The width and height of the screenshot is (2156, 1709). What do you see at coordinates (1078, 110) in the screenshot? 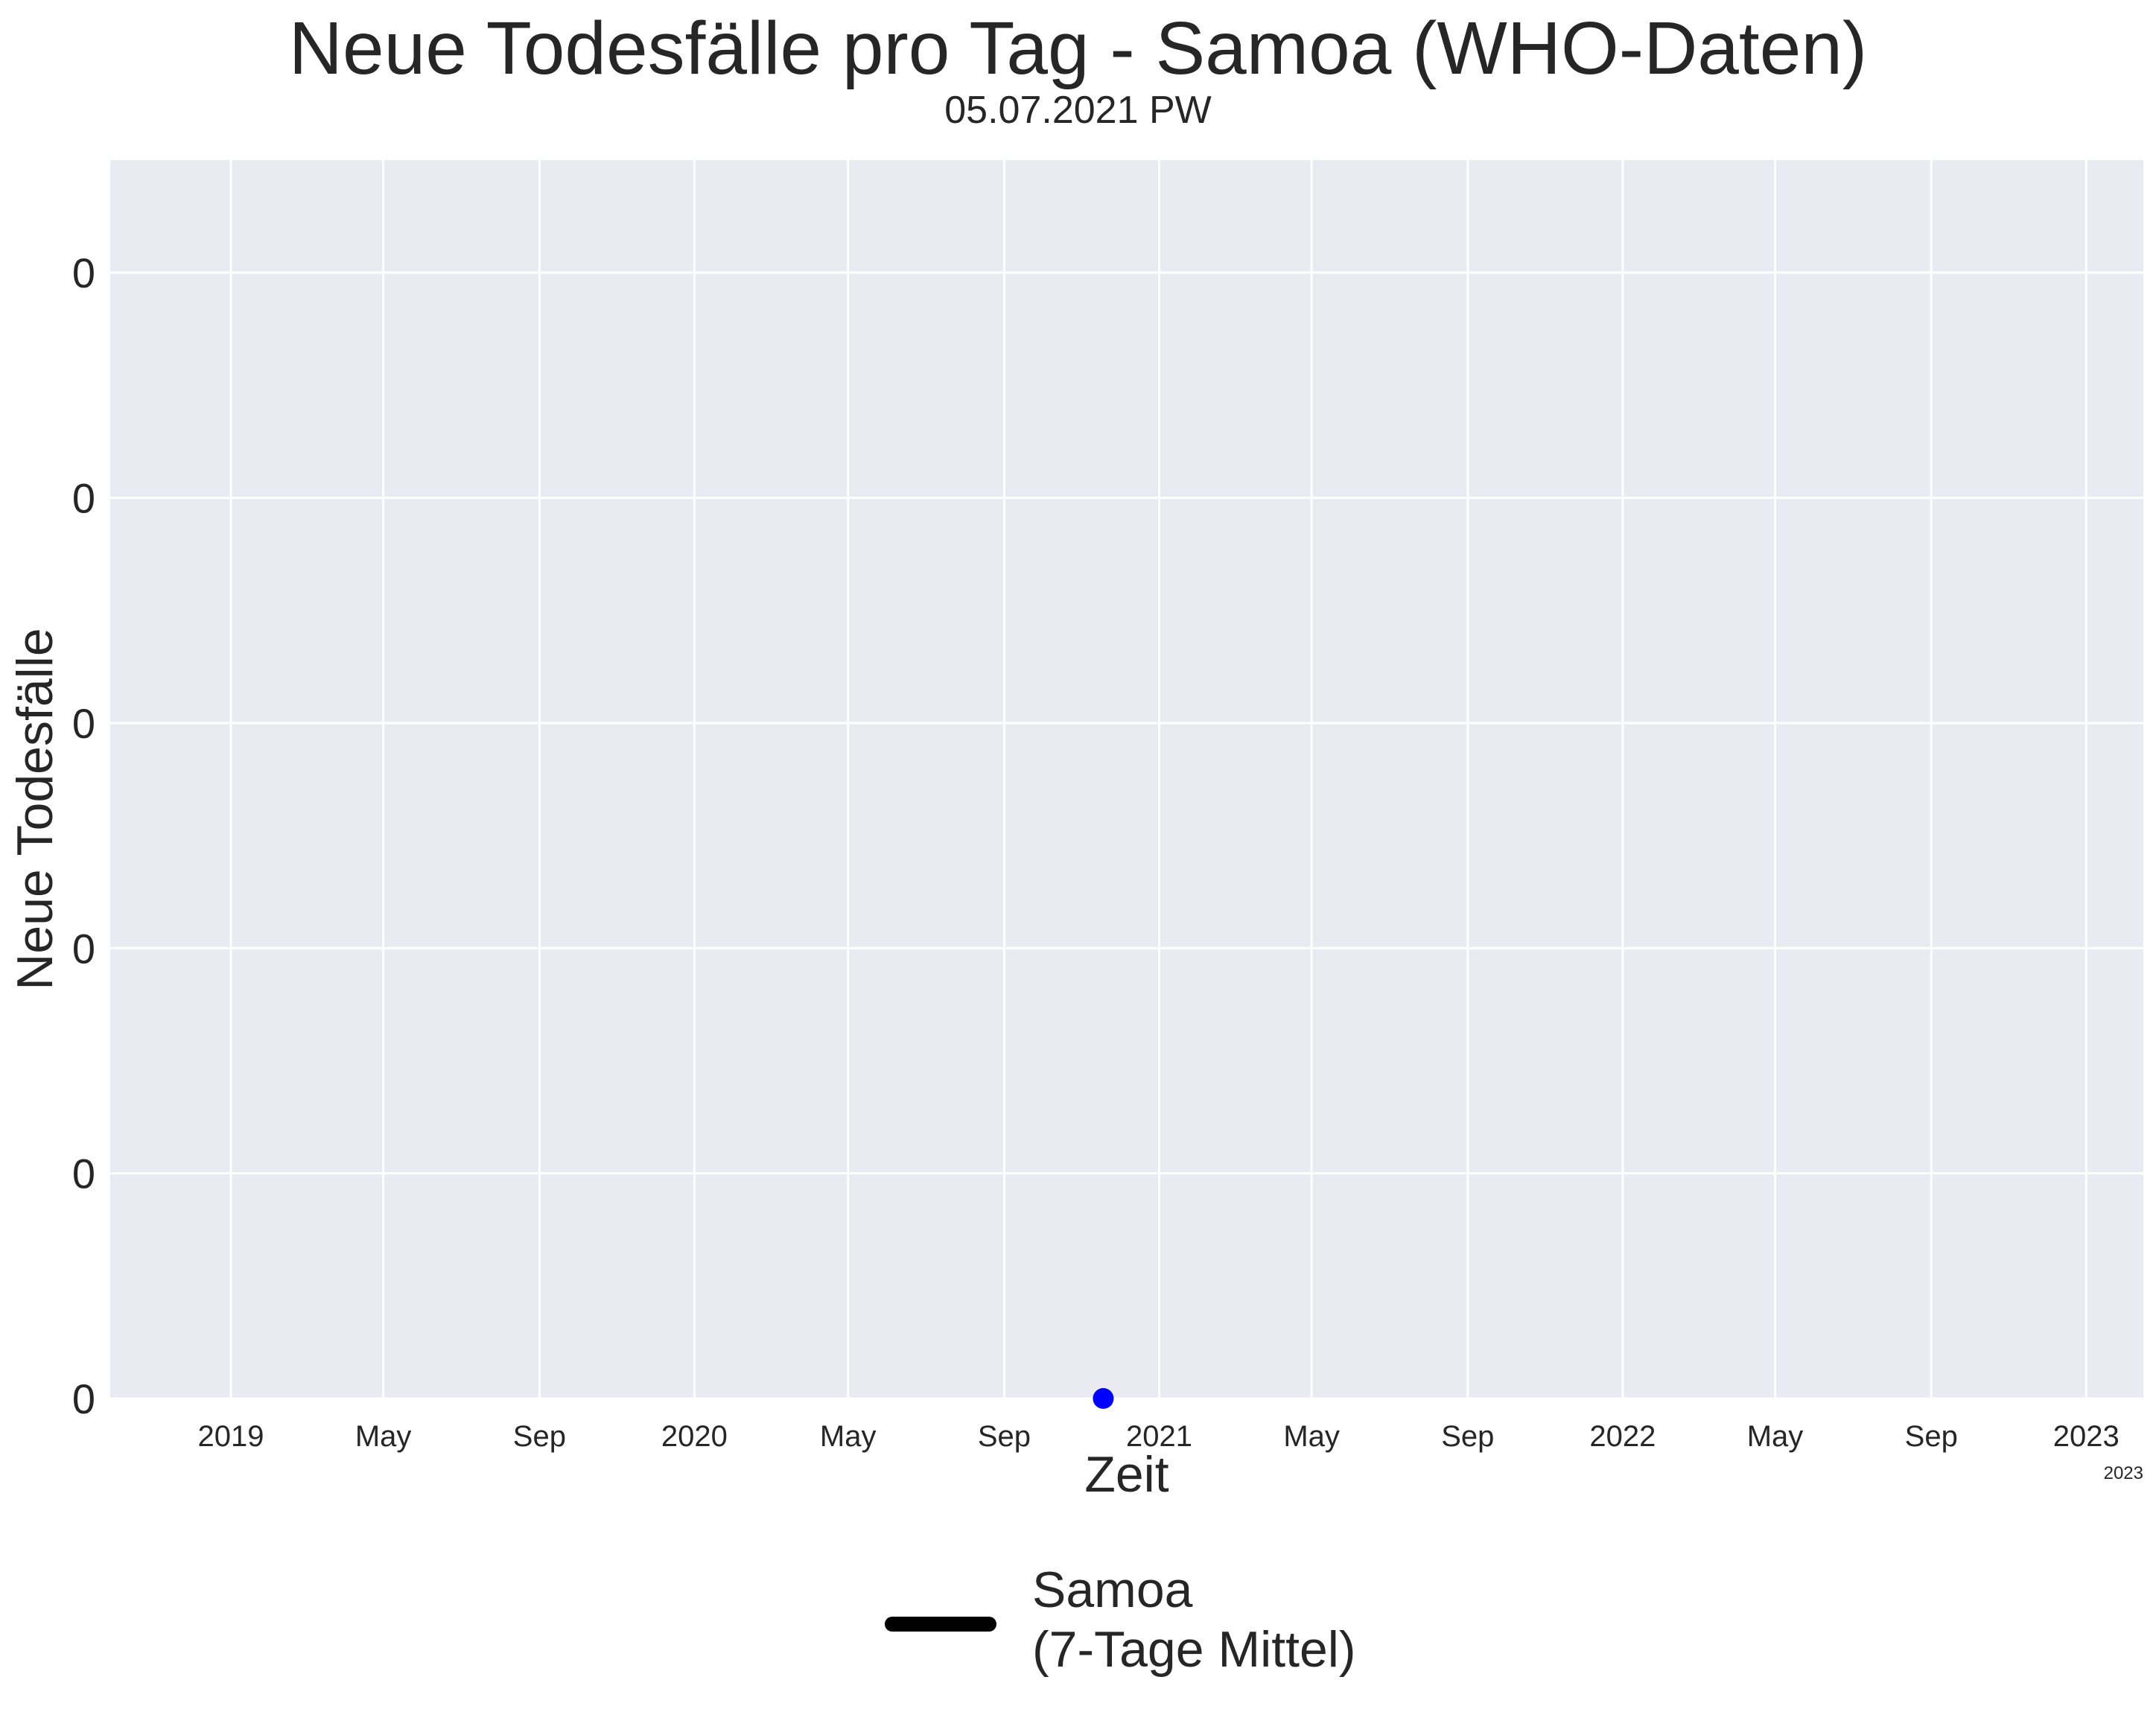
I see `chart-subtitle: 05.07.2021 PW` at bounding box center [1078, 110].